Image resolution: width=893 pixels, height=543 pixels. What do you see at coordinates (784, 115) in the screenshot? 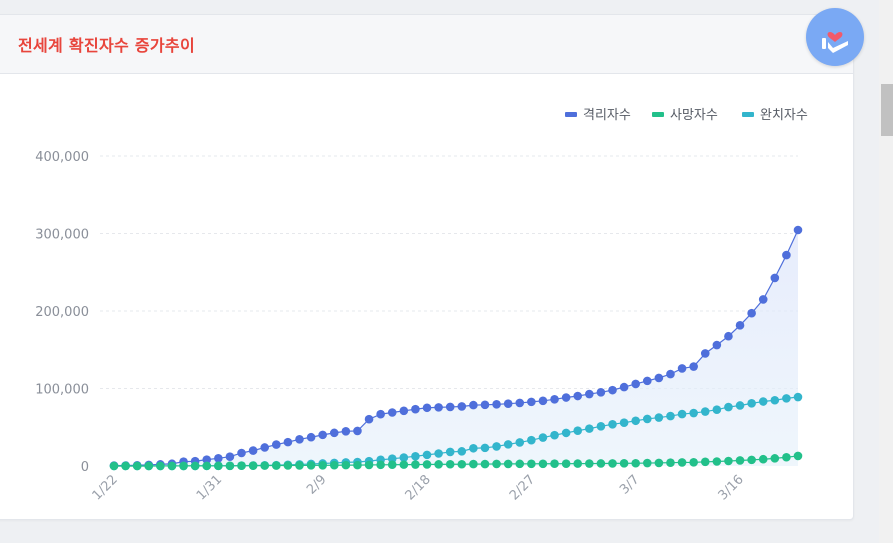
I see `legend-label: 완치자수` at bounding box center [784, 115].